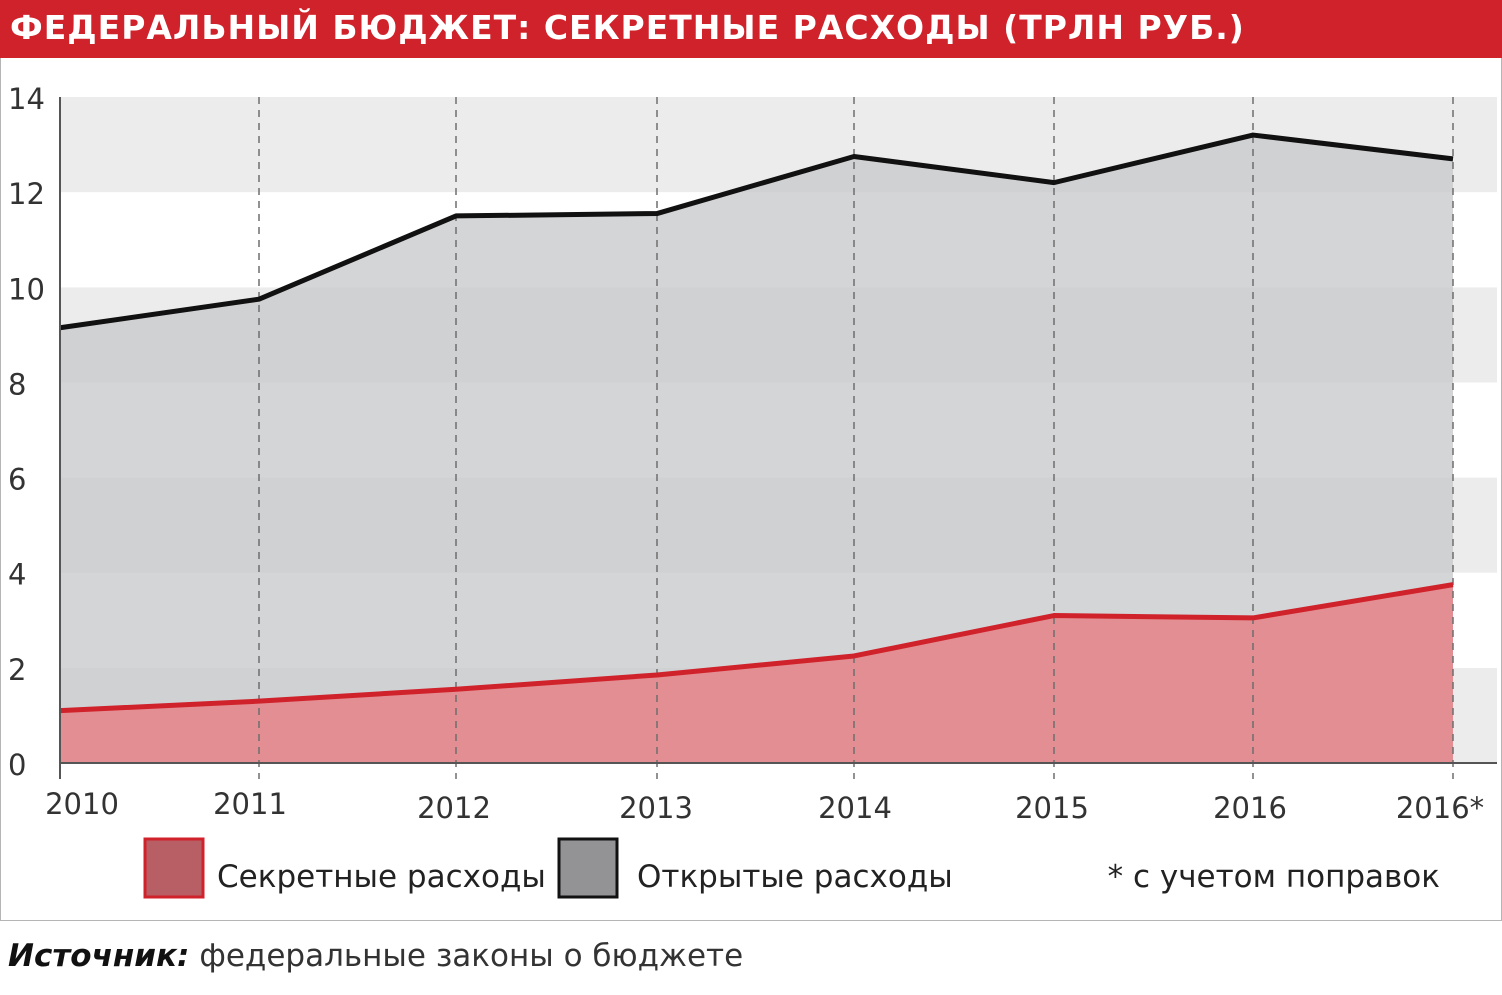 The width and height of the screenshot is (1502, 995). Describe the element at coordinates (17, 575) in the screenshot. I see `y-tick-label: 4` at that location.